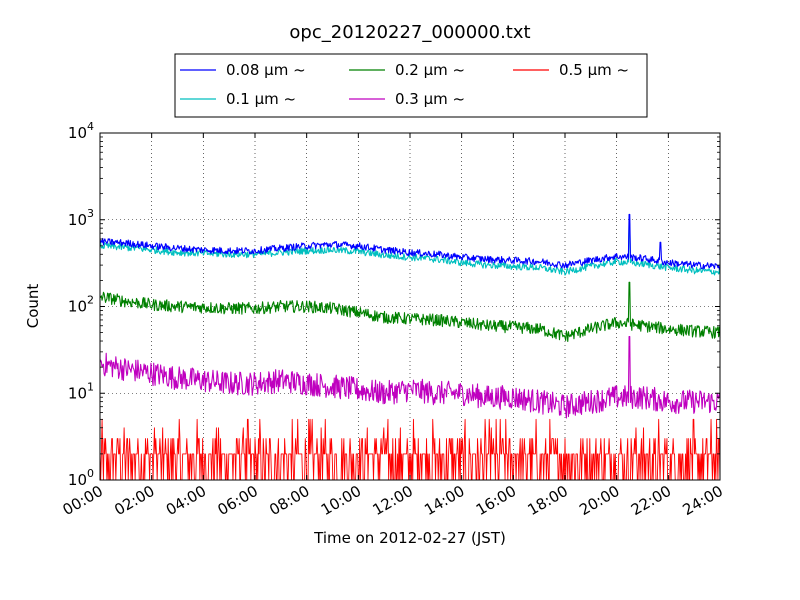  Describe the element at coordinates (266, 70) in the screenshot. I see `legend-label: 0.08 μm ~` at that location.